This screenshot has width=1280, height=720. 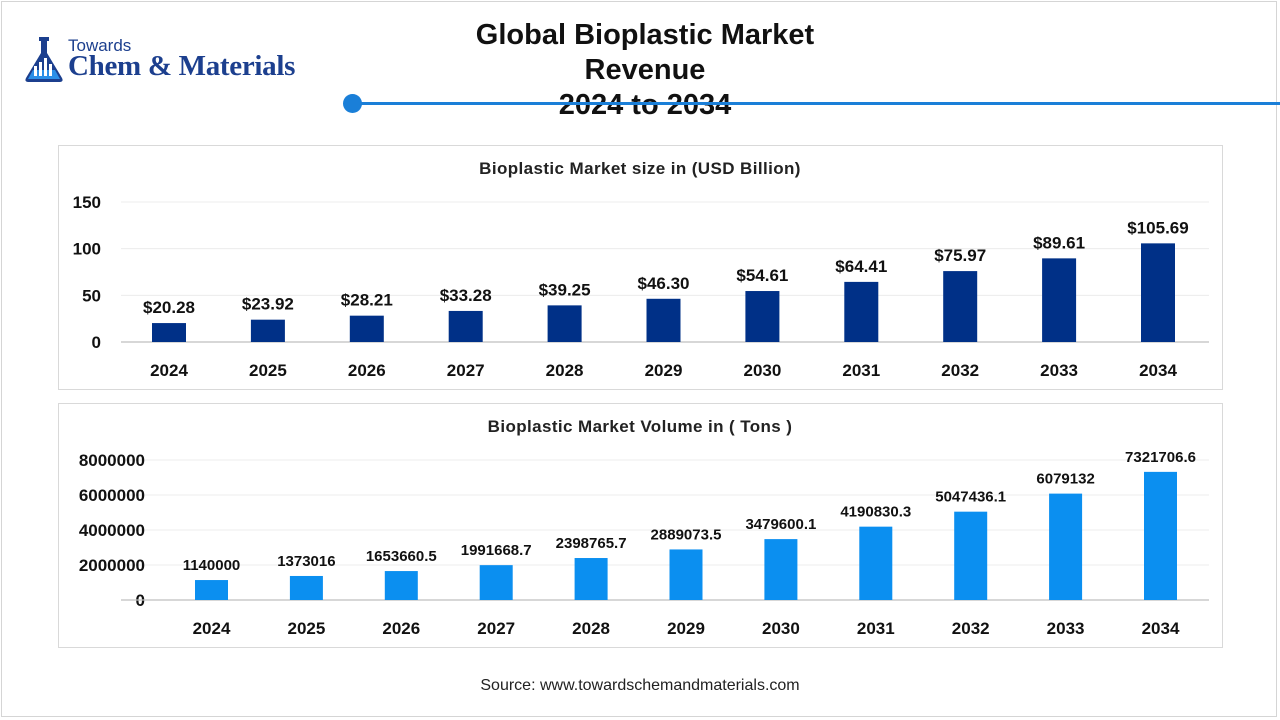 I want to click on flask-logo-icon, so click(x=44, y=59).